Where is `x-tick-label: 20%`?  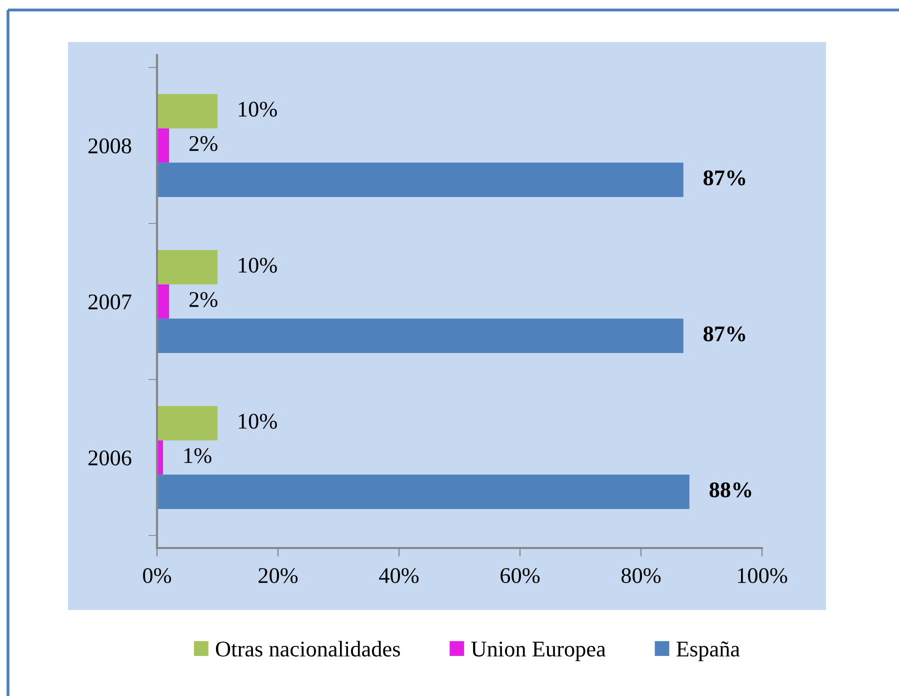 x-tick-label: 20% is located at coordinates (278, 576).